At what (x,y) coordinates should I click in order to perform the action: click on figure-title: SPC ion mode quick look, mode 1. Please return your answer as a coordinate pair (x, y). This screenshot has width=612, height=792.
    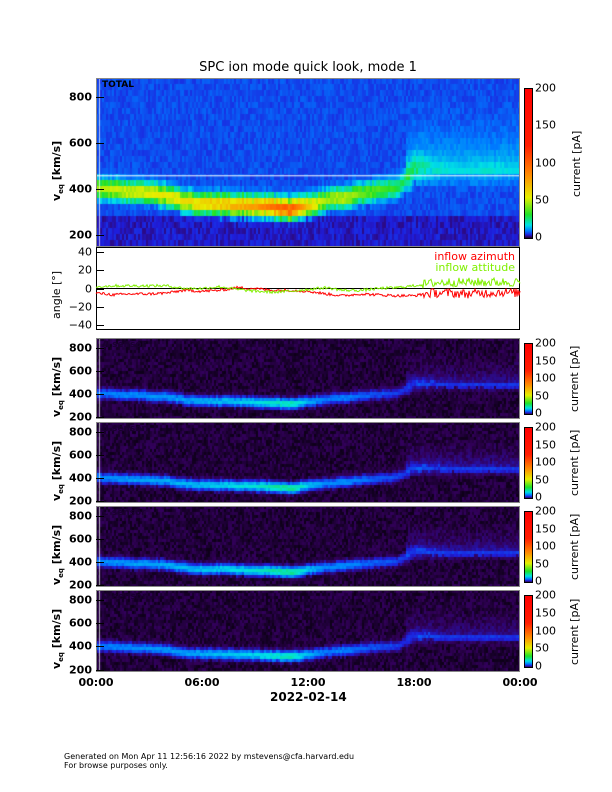
    Looking at the image, I should click on (308, 67).